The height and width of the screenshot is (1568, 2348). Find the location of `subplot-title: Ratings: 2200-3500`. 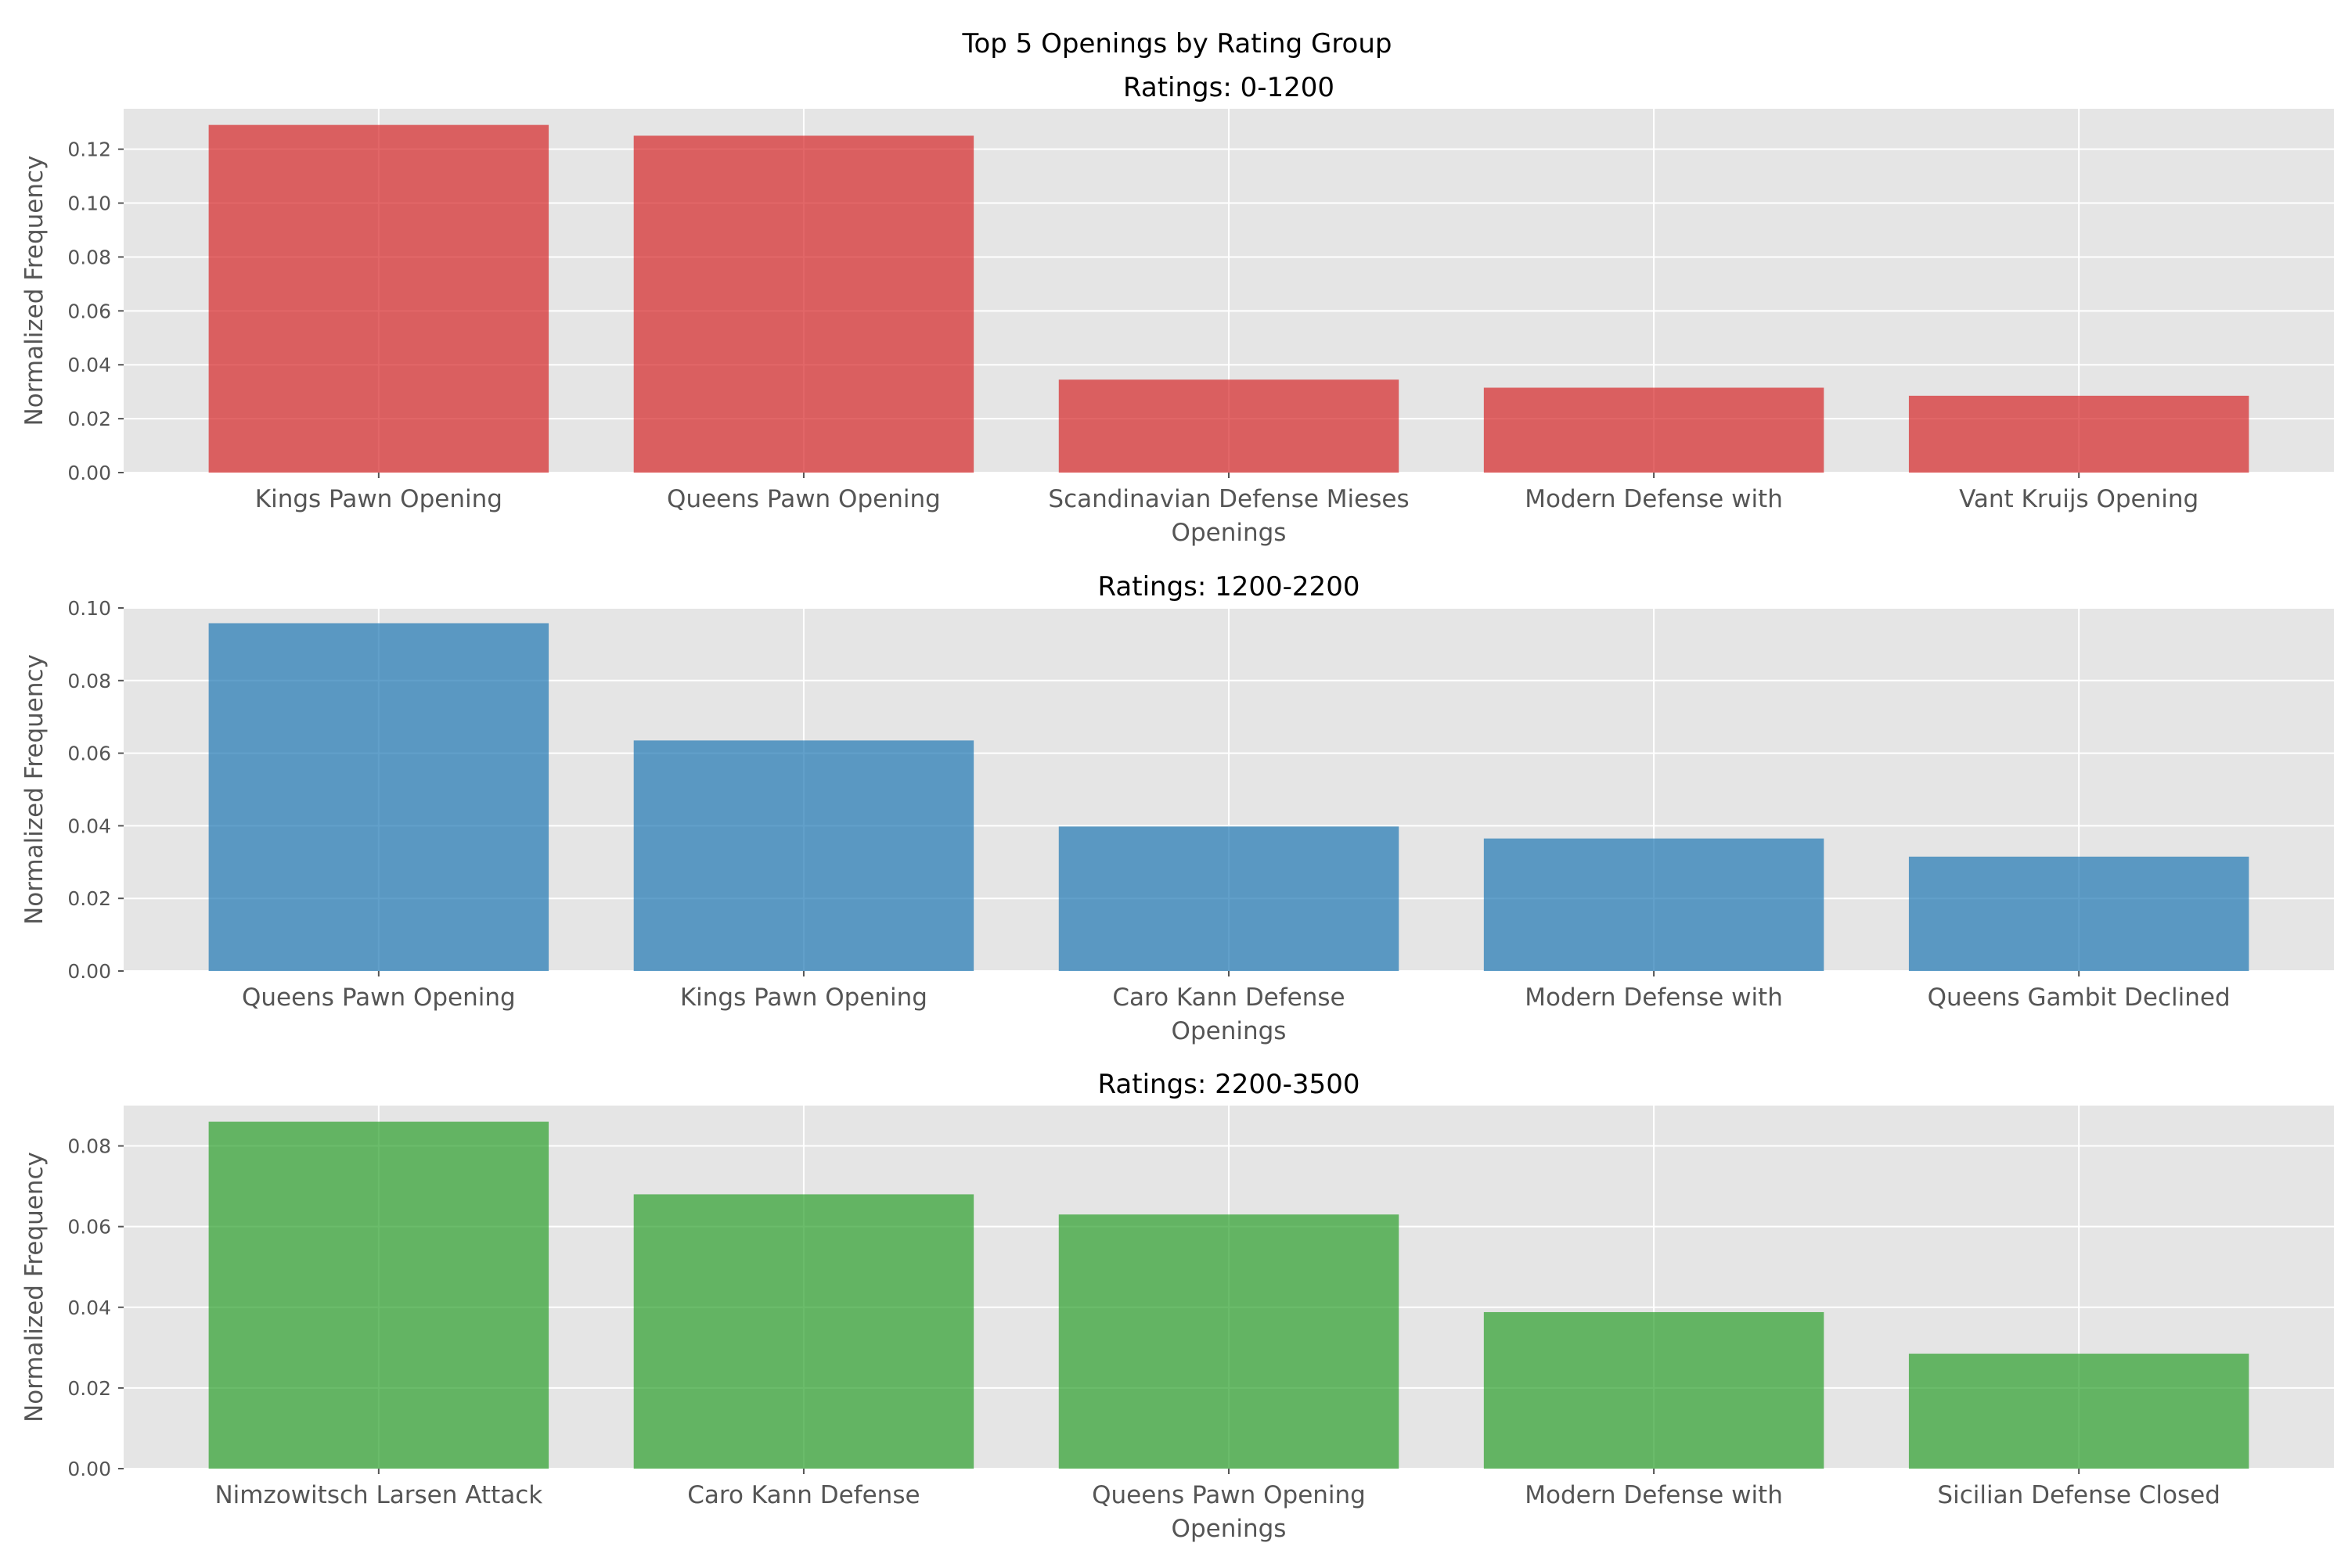

subplot-title: Ratings: 2200-3500 is located at coordinates (1229, 1085).